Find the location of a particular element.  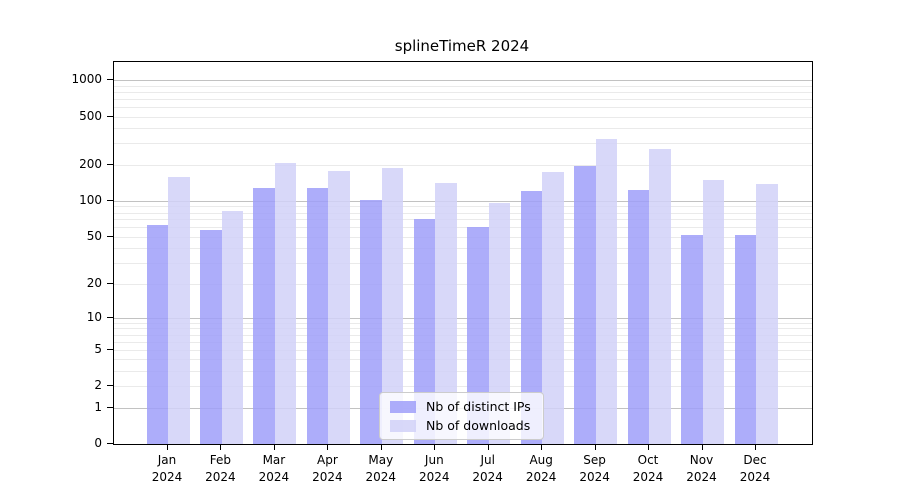

legend-item-distinct-ips: Nb of distinct IPs is located at coordinates (460, 406).